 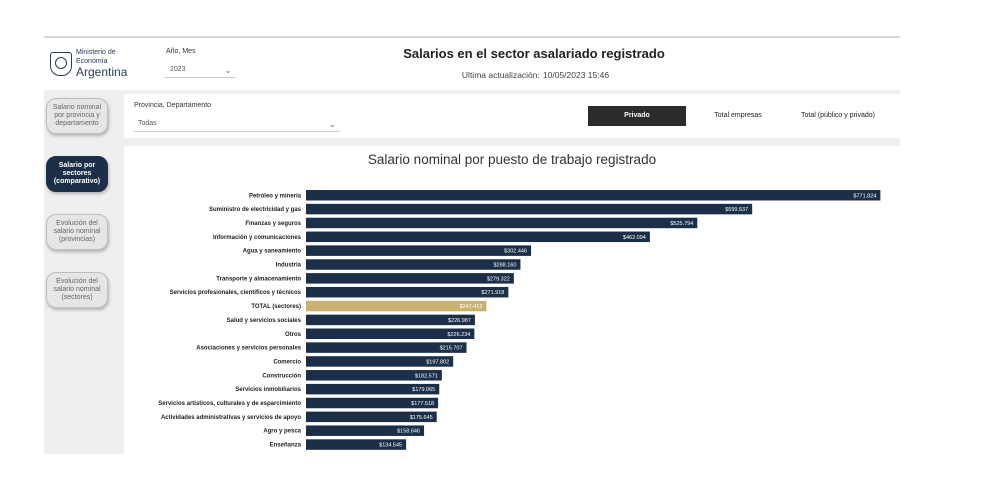 What do you see at coordinates (258, 279) in the screenshot?
I see `category-label: Transporte y almacenamiento` at bounding box center [258, 279].